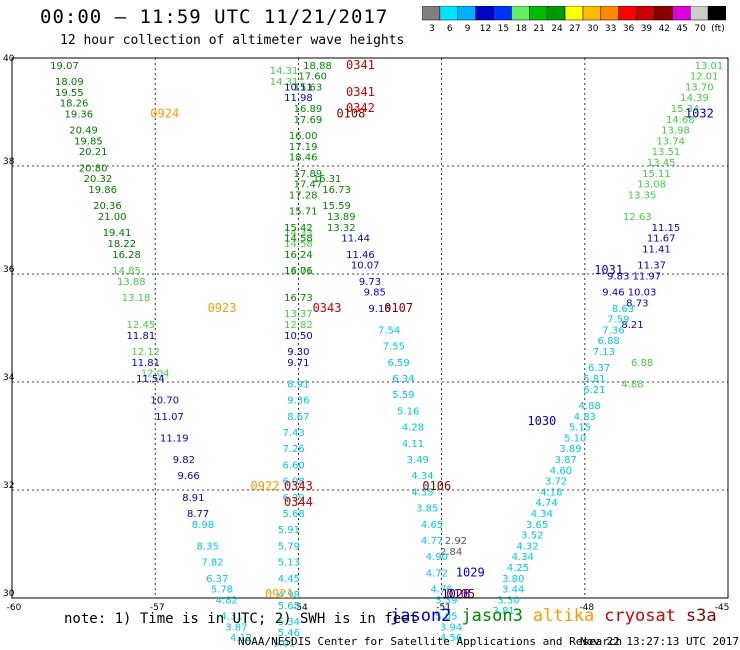  What do you see at coordinates (427, 509) in the screenshot?
I see `wave-height-point: 3.85` at bounding box center [427, 509].